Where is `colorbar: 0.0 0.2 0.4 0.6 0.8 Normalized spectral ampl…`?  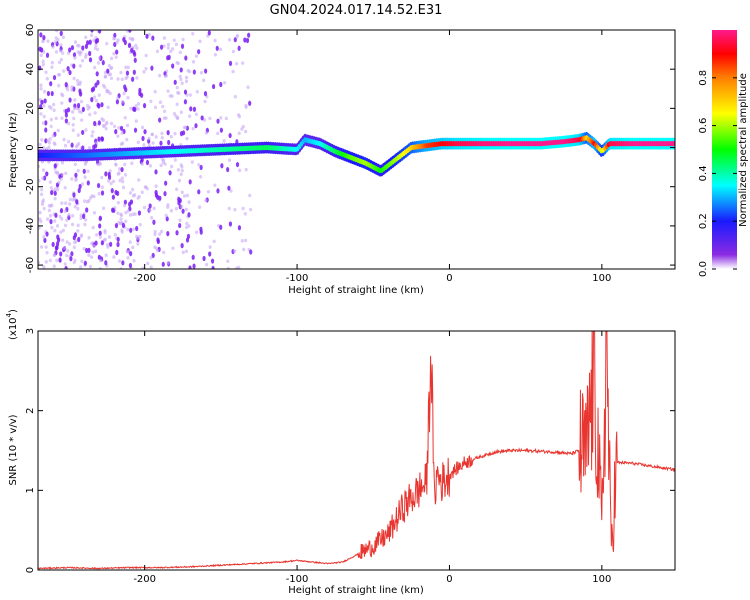 colorbar: 0.0 0.2 0.4 0.6 0.8 Normalized spectral ampl… is located at coordinates (723, 153).